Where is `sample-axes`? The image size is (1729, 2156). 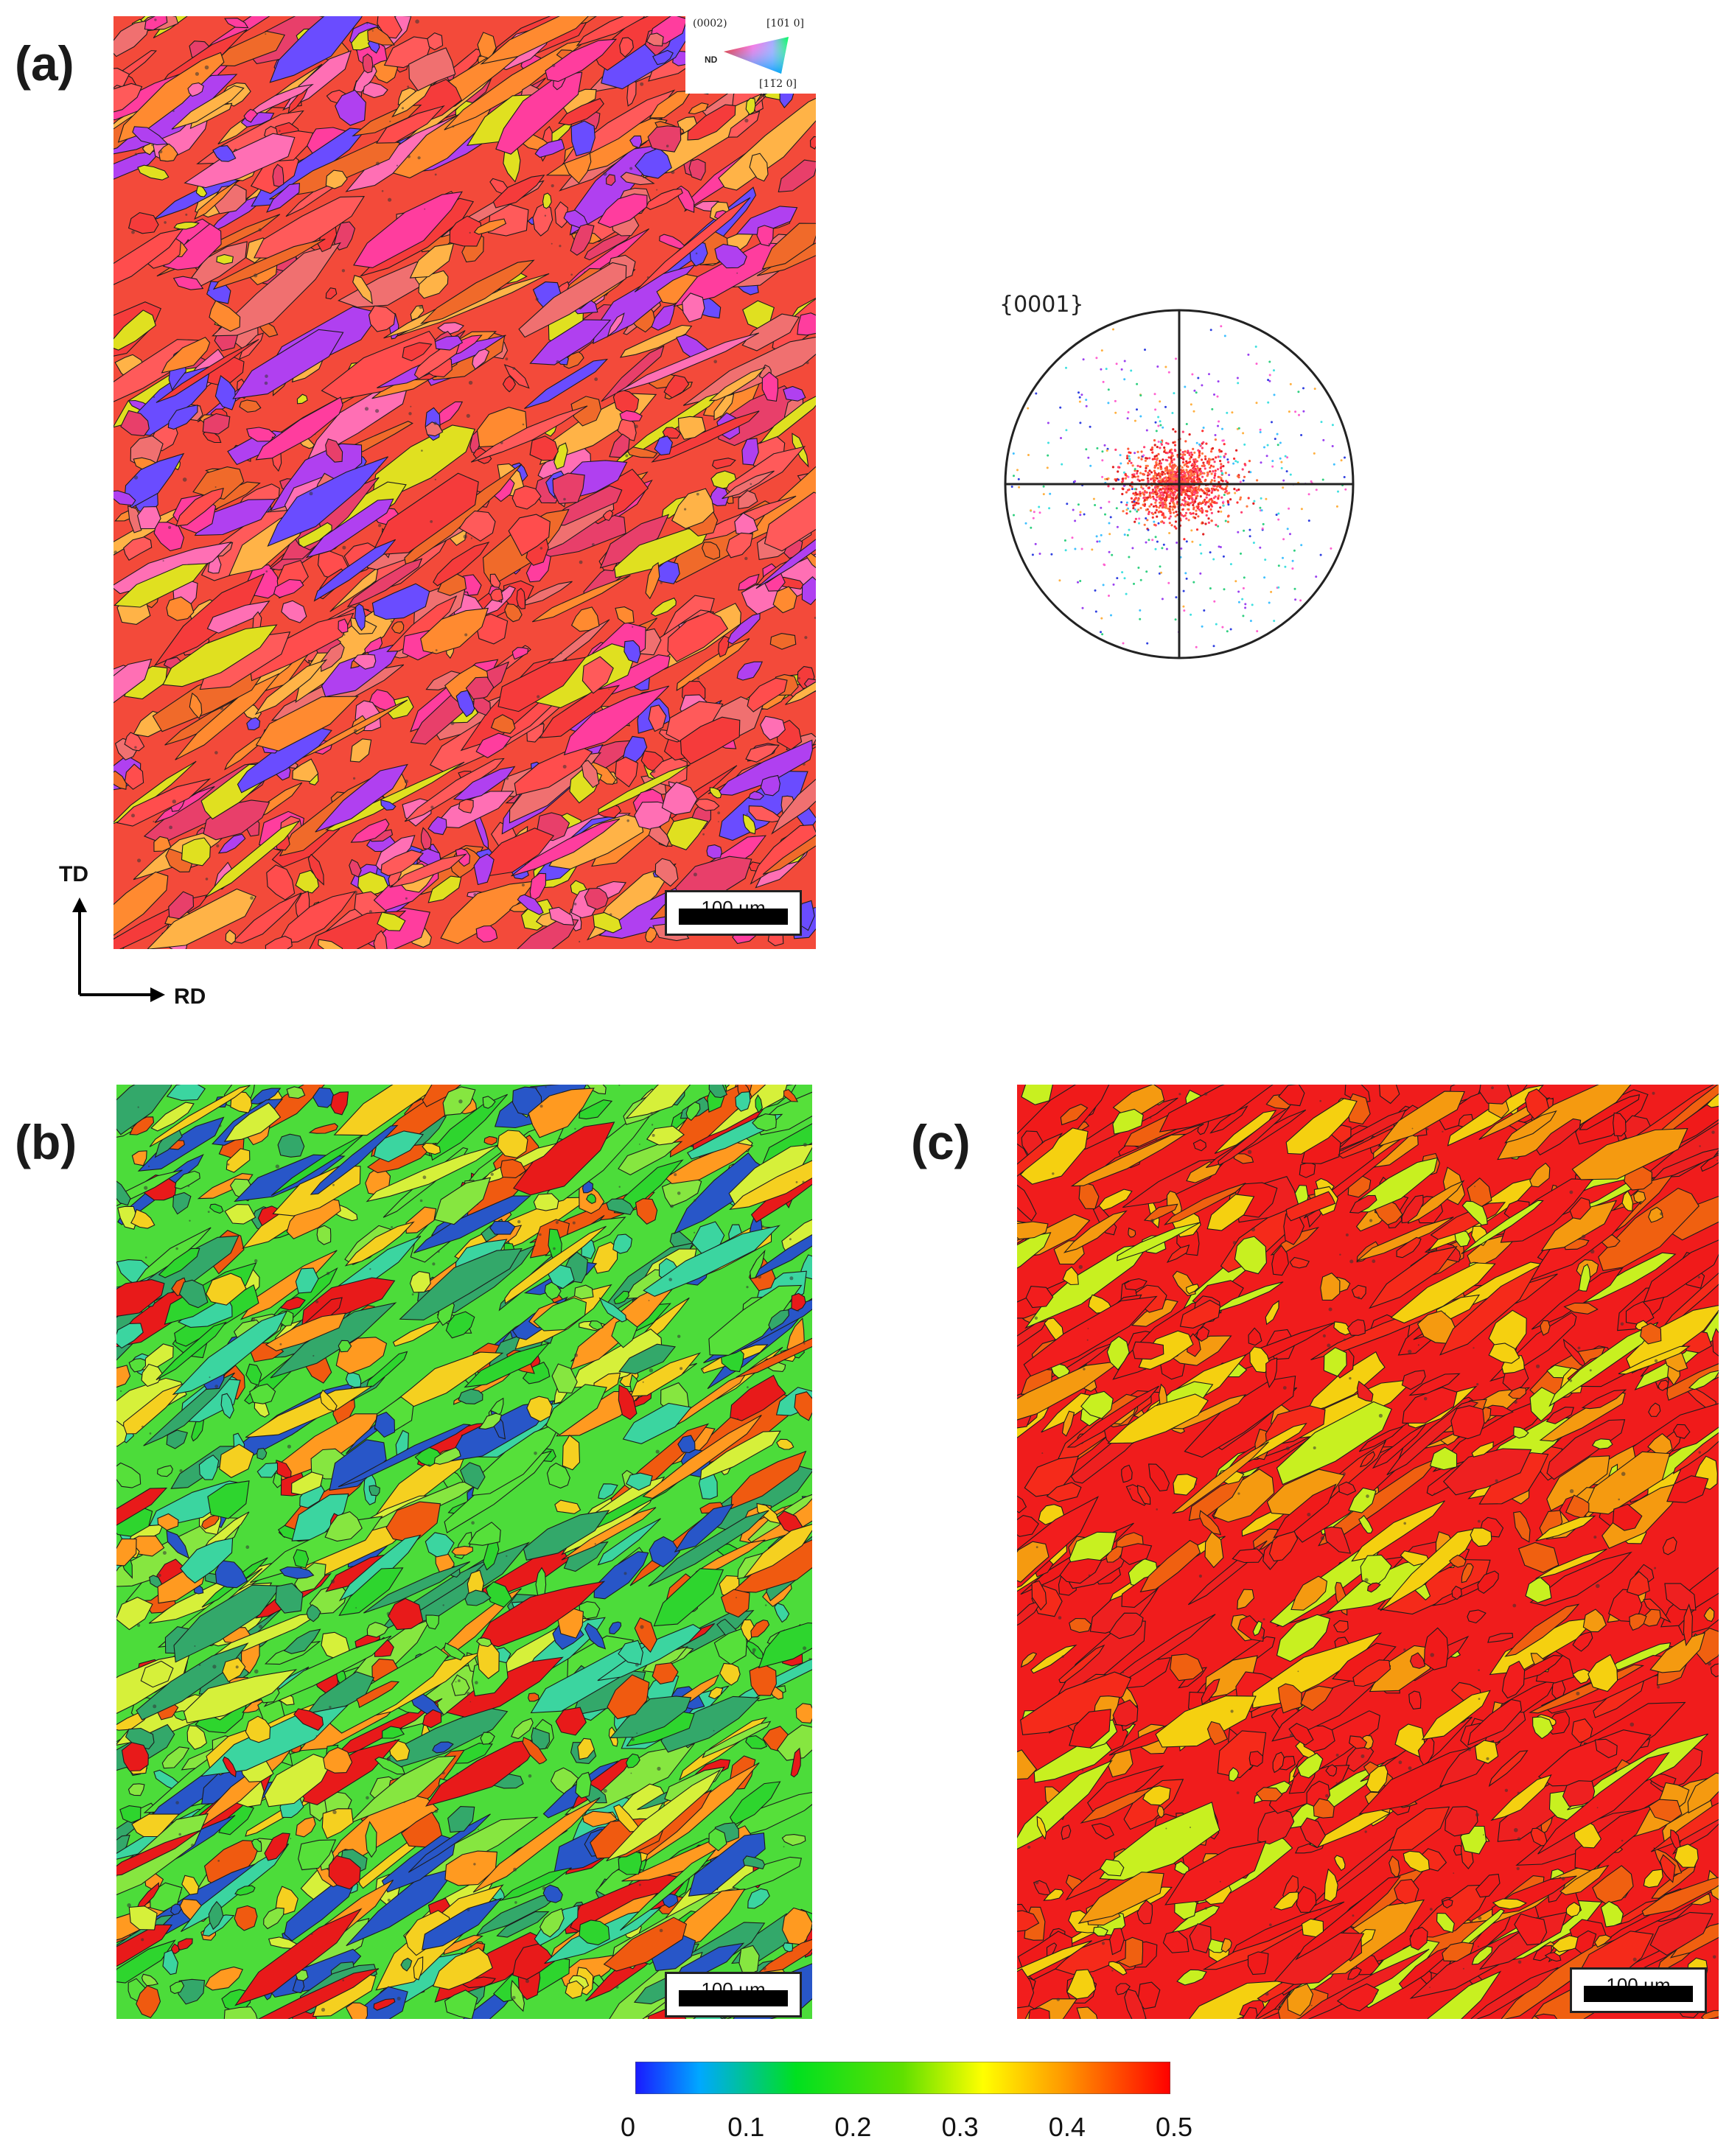 sample-axes is located at coordinates (118, 950).